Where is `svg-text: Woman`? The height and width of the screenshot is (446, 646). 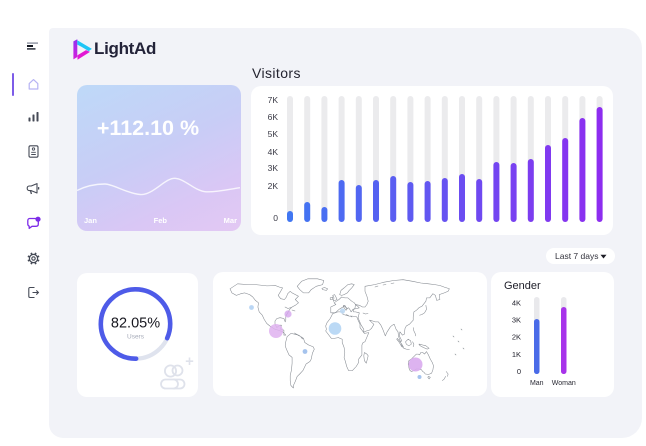 svg-text: Woman is located at coordinates (564, 383).